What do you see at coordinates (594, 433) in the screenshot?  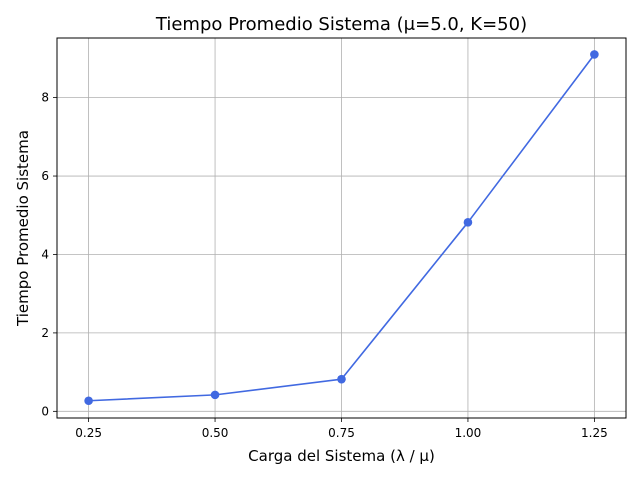 I see `x-tick-label: 1.25` at bounding box center [594, 433].